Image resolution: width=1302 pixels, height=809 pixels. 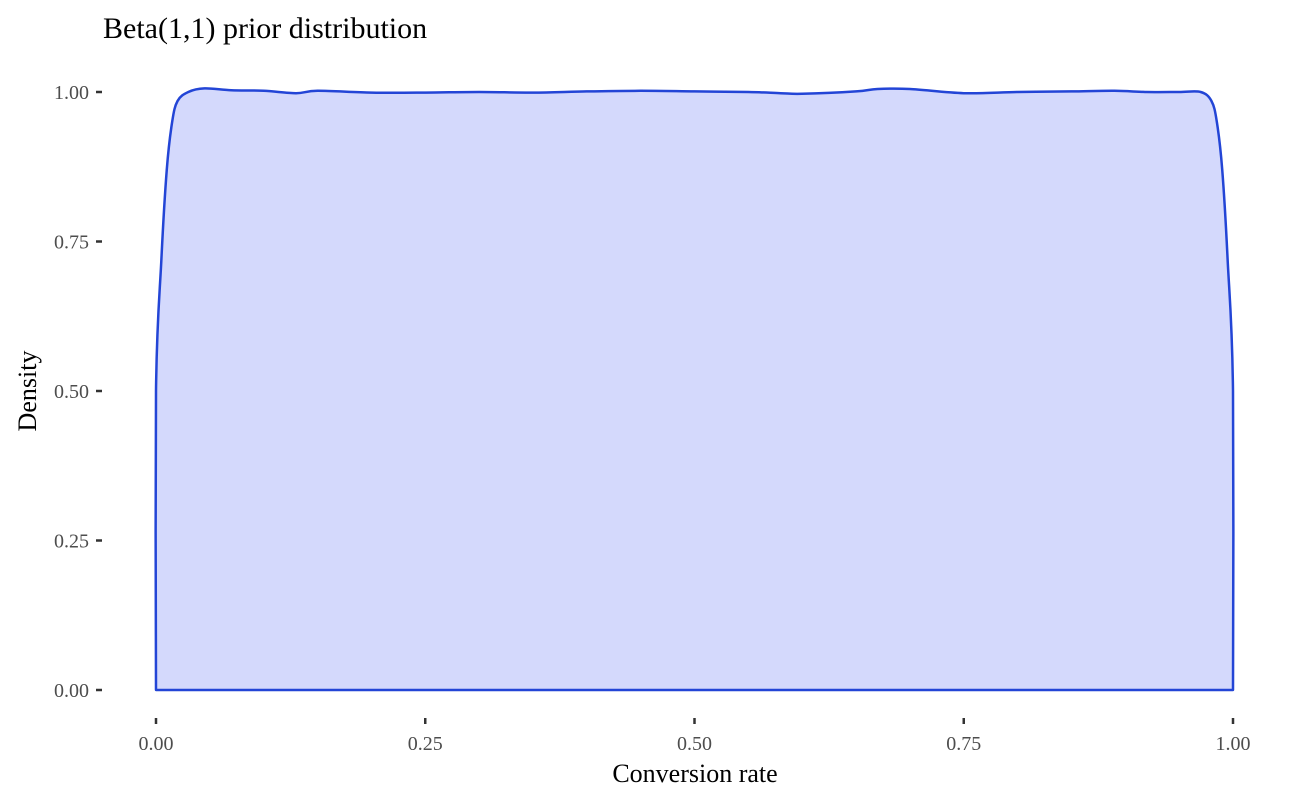 I want to click on y-tick-label: 1.00, so click(x=71, y=93).